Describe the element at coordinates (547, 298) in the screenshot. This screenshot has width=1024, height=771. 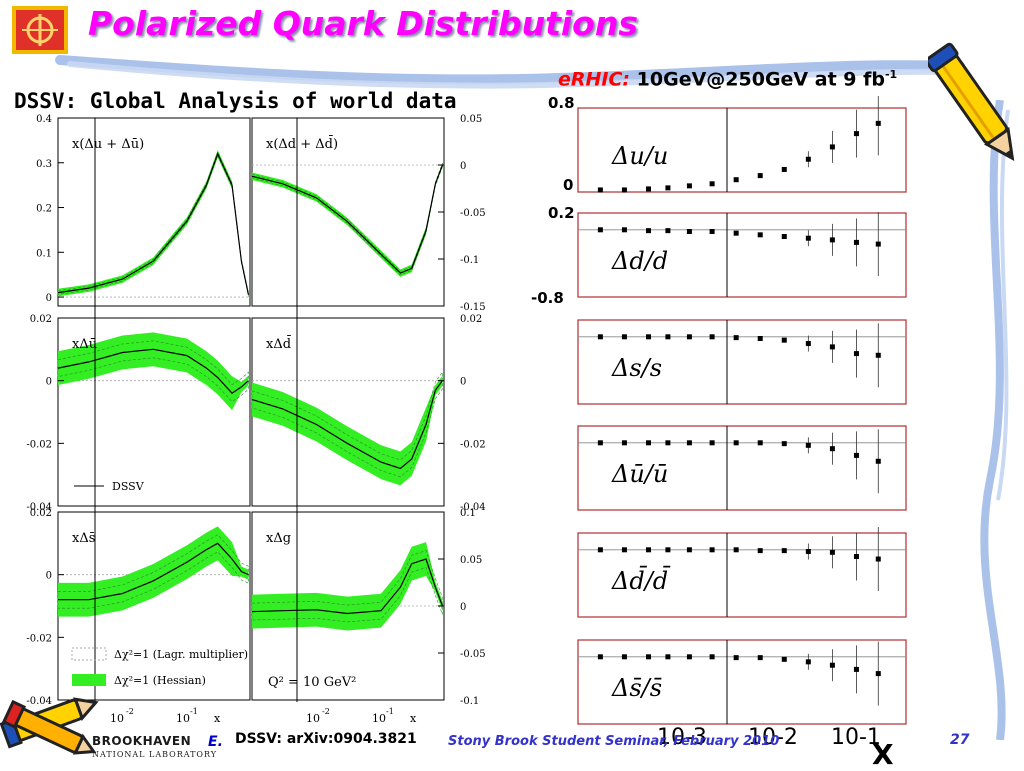
I see `right-ylabel-bottom: -0.8` at that location.